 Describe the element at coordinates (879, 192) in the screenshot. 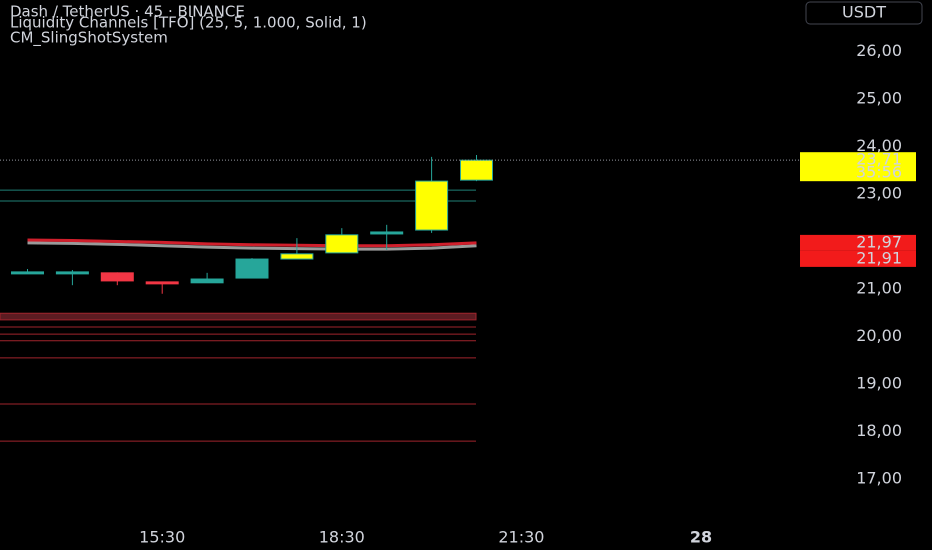

I see `y-tick-label: 23,00` at that location.